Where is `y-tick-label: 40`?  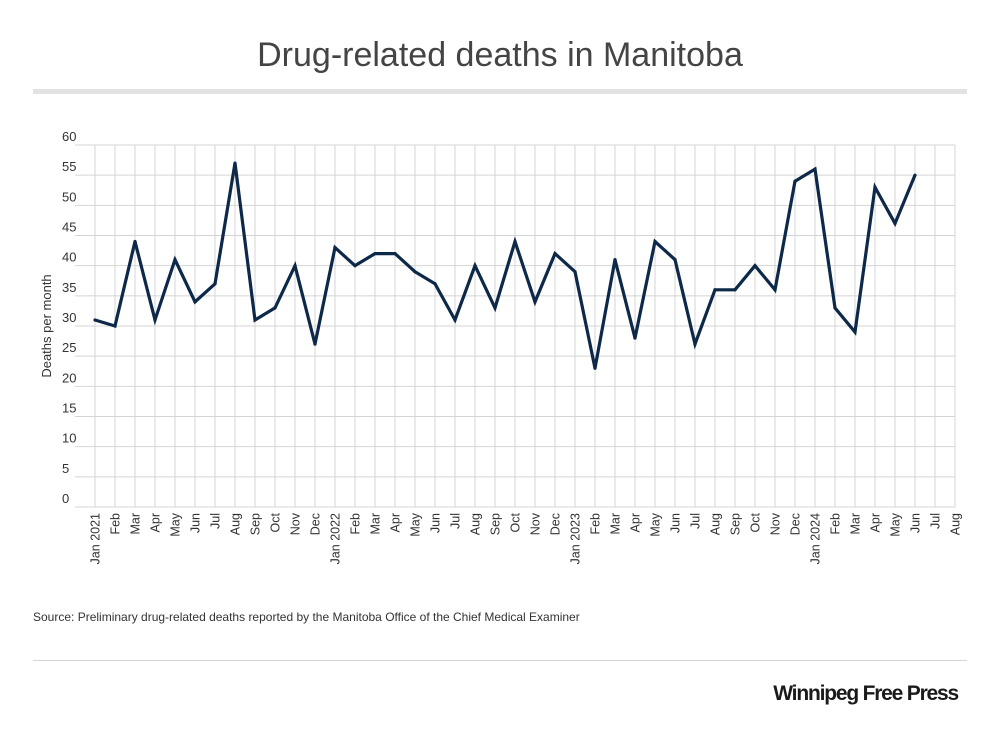
y-tick-label: 40 is located at coordinates (69, 257).